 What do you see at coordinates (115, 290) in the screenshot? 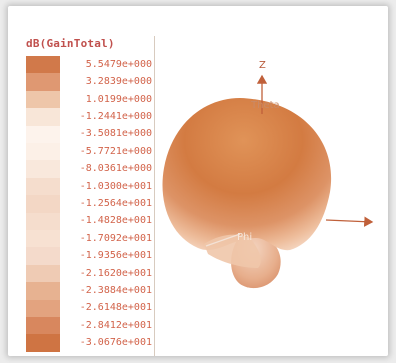
I see `legend-tick-label: -2.3884e+001` at bounding box center [115, 290].